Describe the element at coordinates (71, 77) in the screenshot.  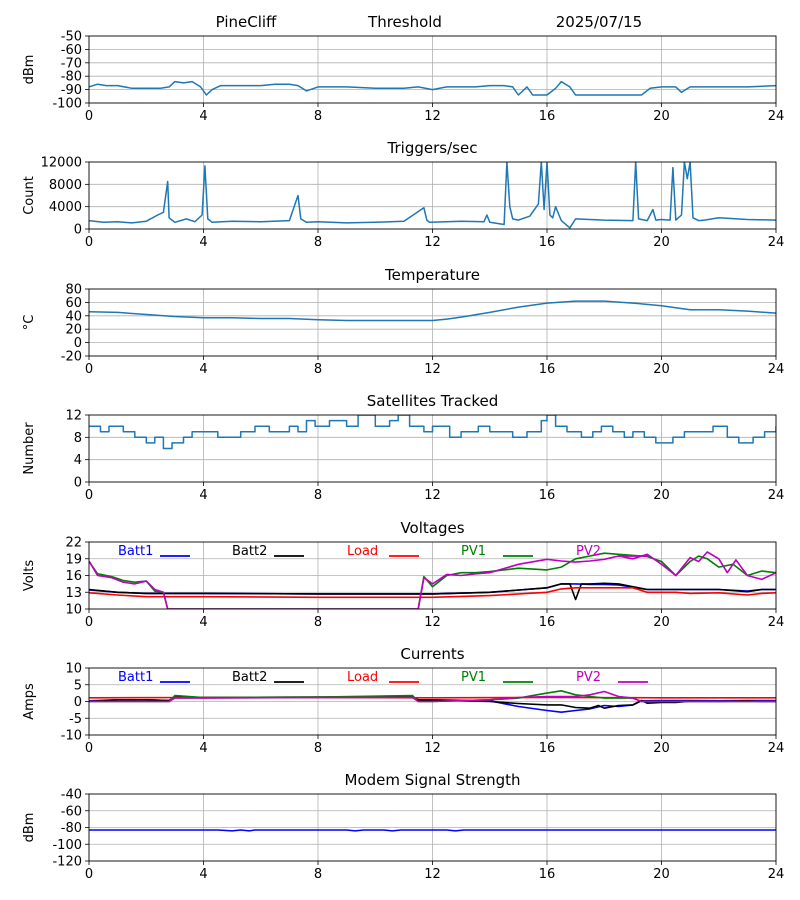
I see `y-tick-label: -80` at that location.